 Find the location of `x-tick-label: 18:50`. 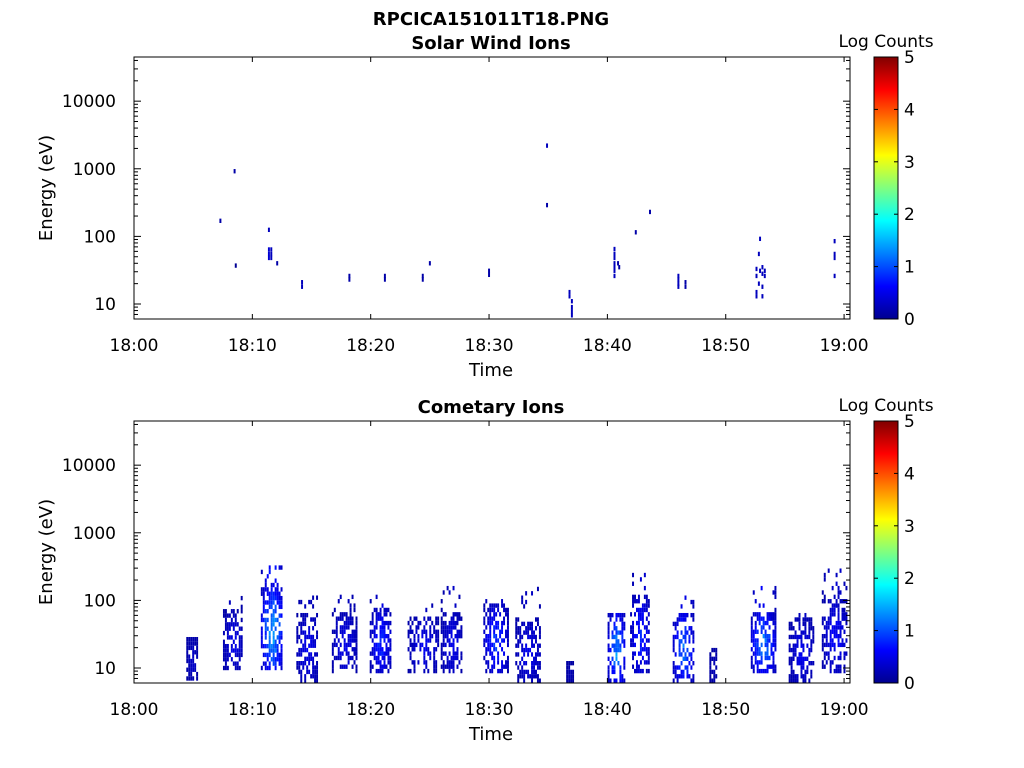

x-tick-label: 18:50 is located at coordinates (725, 710).